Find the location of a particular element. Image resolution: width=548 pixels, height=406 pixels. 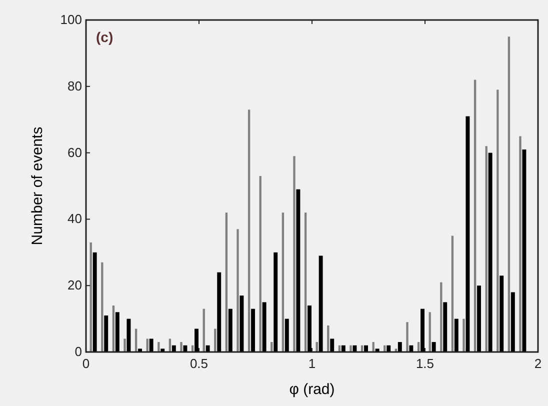

y-tick-label: 0 is located at coordinates (78, 351).